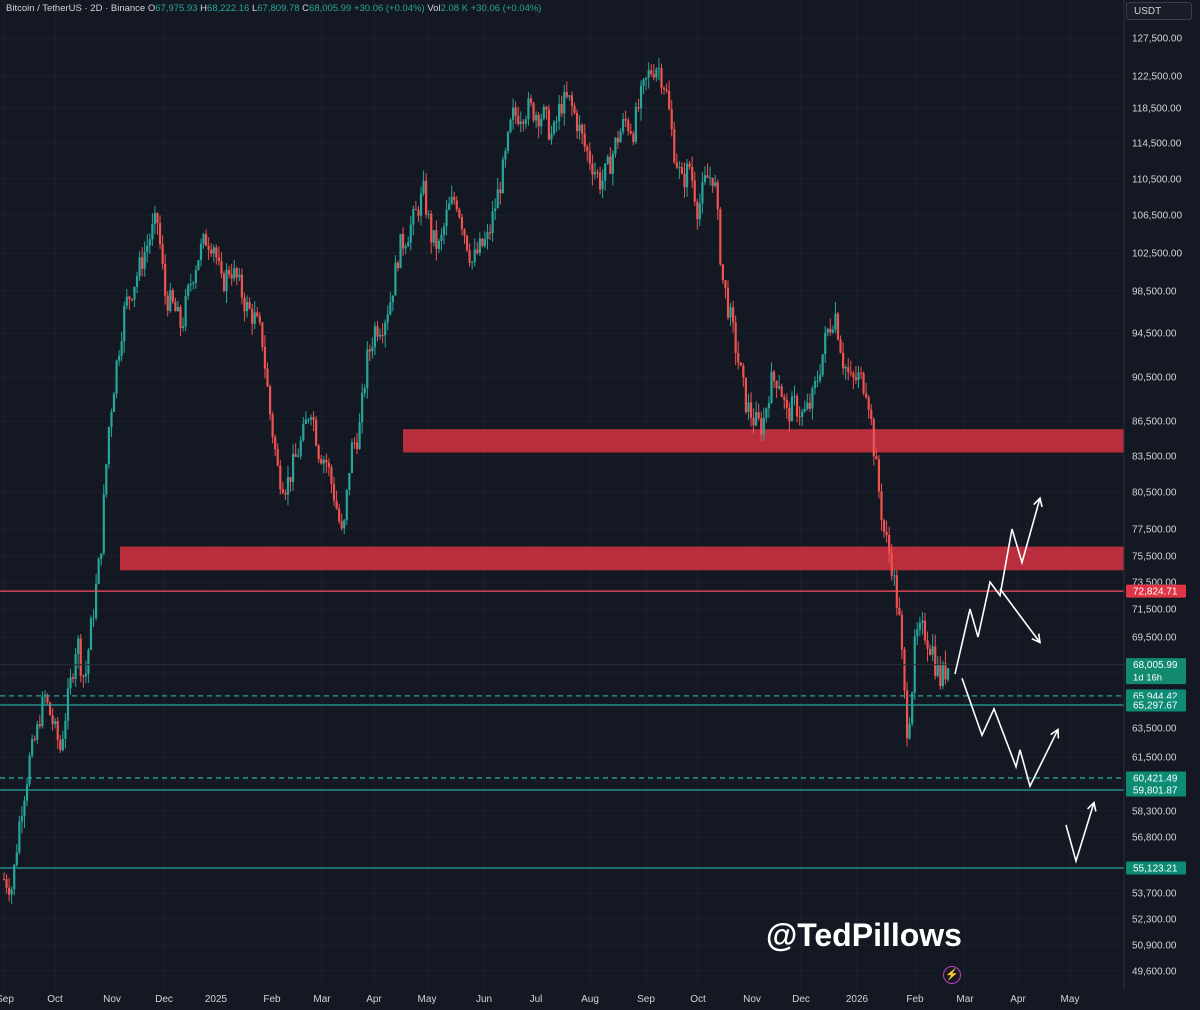 The width and height of the screenshot is (1200, 1010). What do you see at coordinates (952, 975) in the screenshot?
I see `lightning-icon: ⚡` at bounding box center [952, 975].